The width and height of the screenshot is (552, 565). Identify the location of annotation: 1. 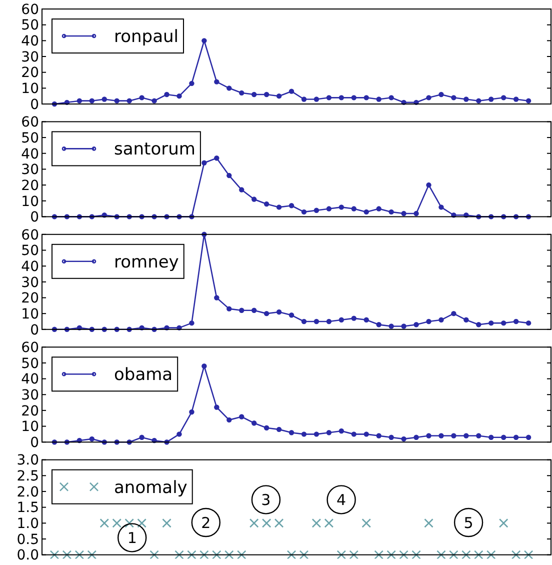
(132, 537).